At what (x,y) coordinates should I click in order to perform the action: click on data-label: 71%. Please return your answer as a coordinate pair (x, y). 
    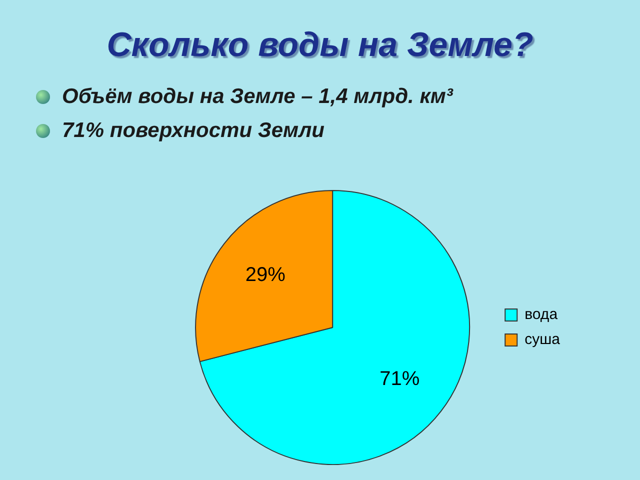
    Looking at the image, I should click on (400, 379).